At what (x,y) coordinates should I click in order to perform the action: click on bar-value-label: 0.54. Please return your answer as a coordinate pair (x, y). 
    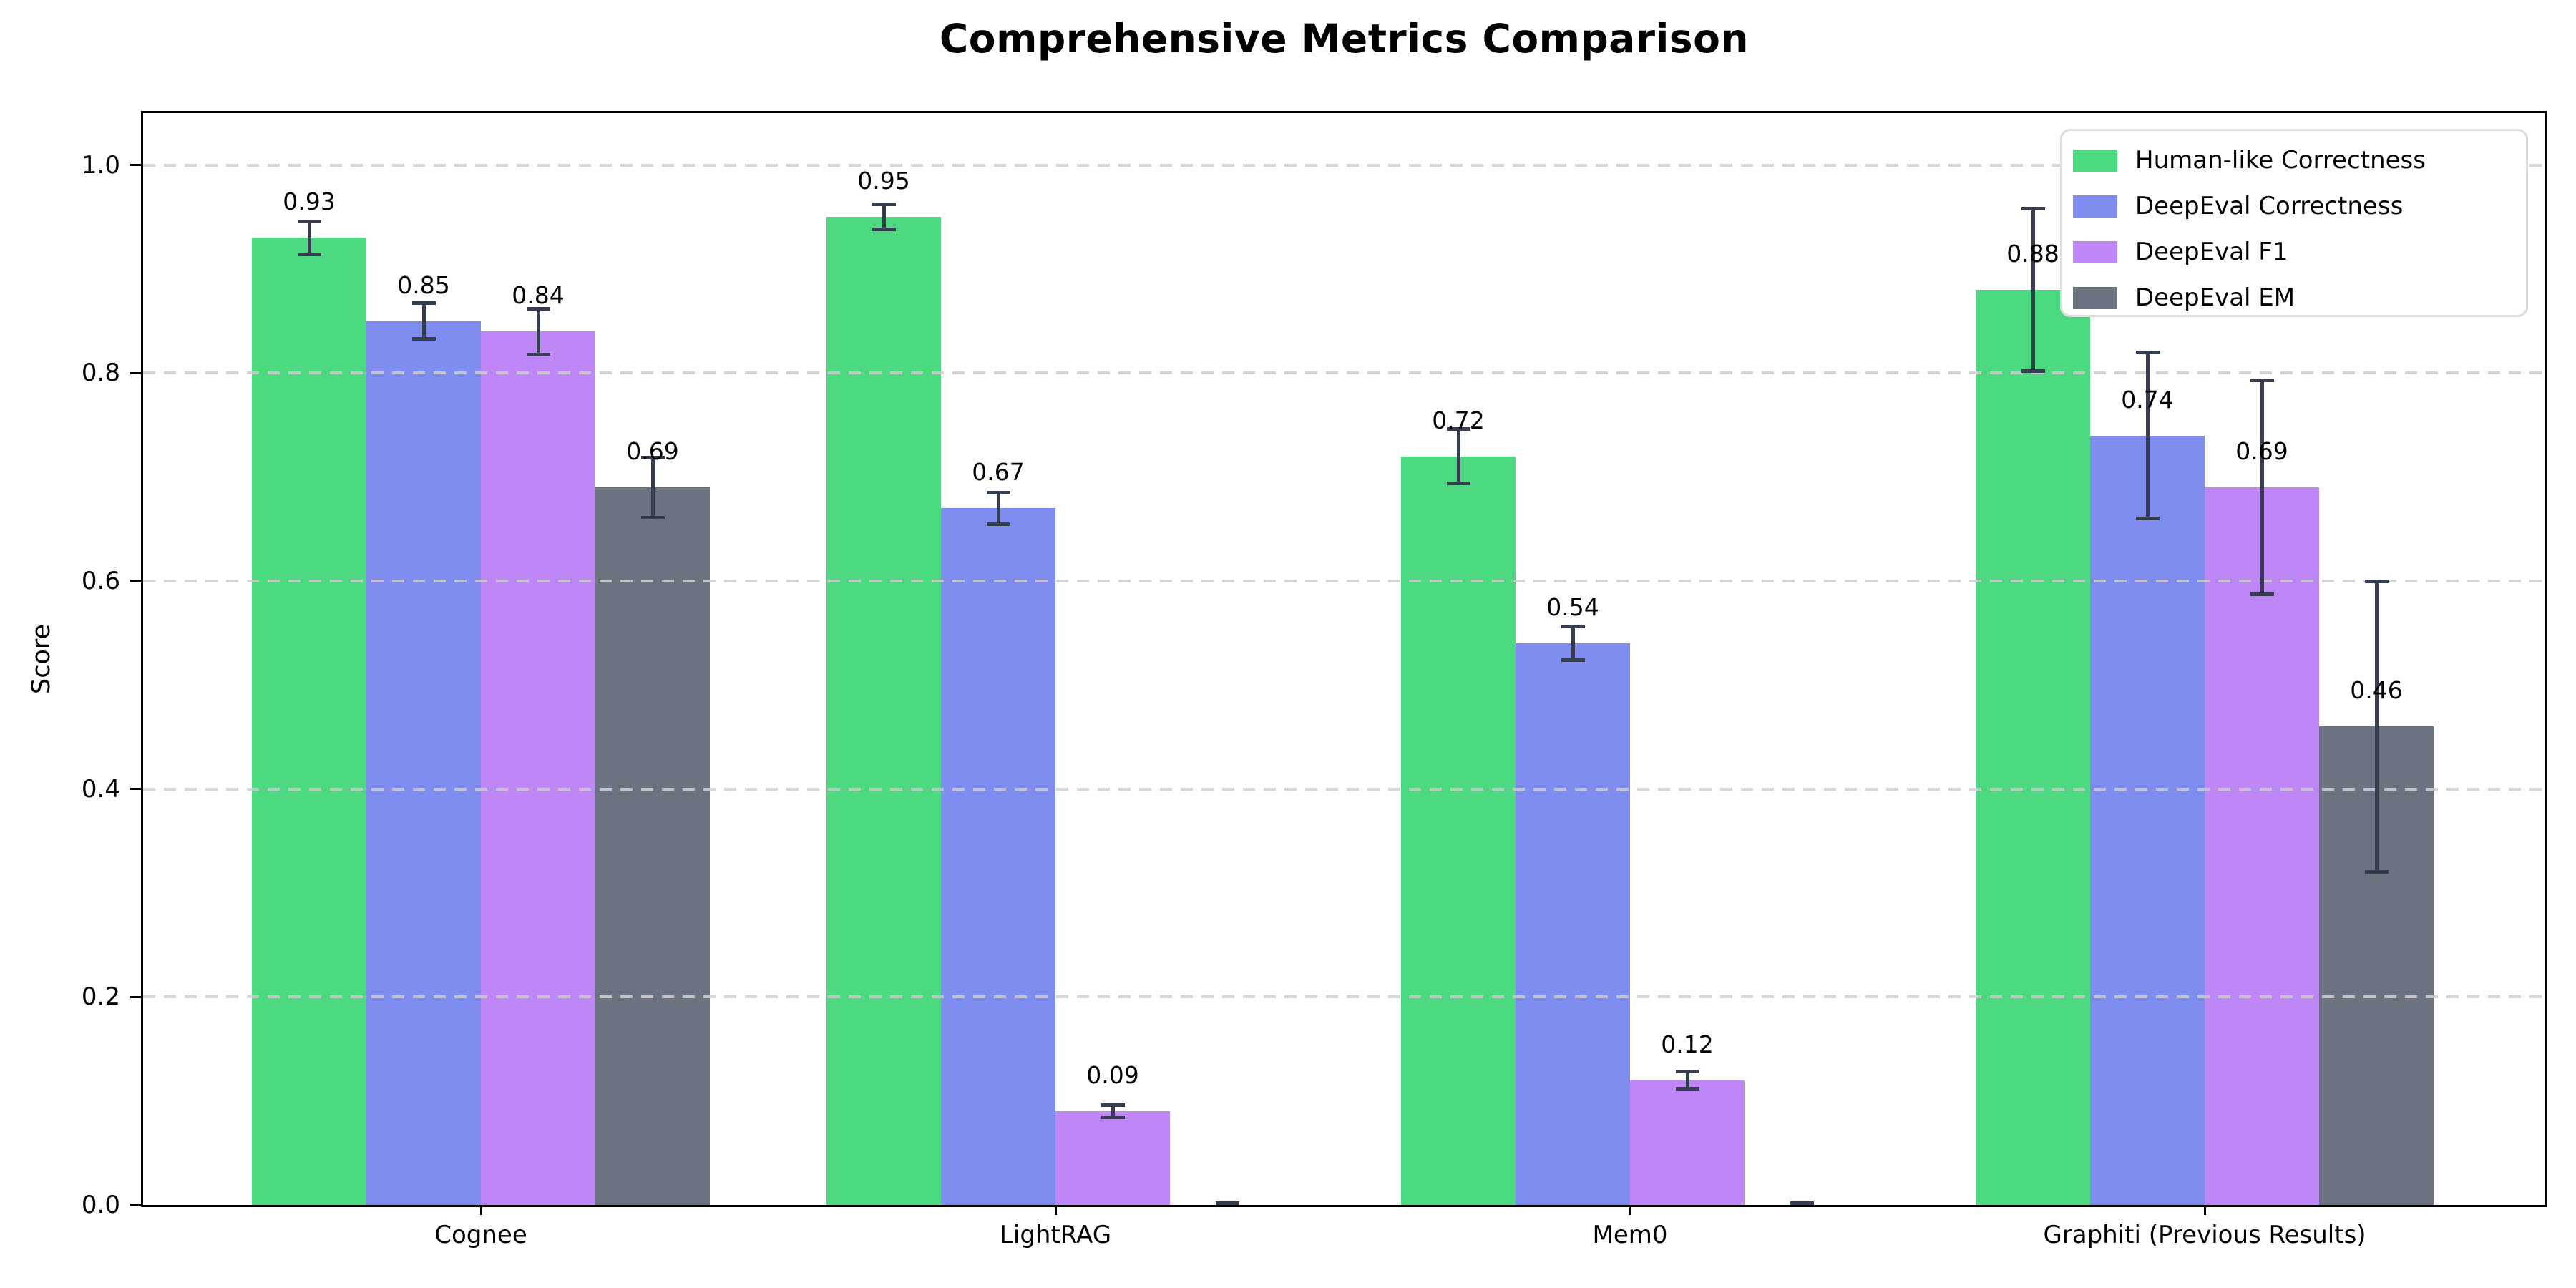
    Looking at the image, I should click on (1572, 607).